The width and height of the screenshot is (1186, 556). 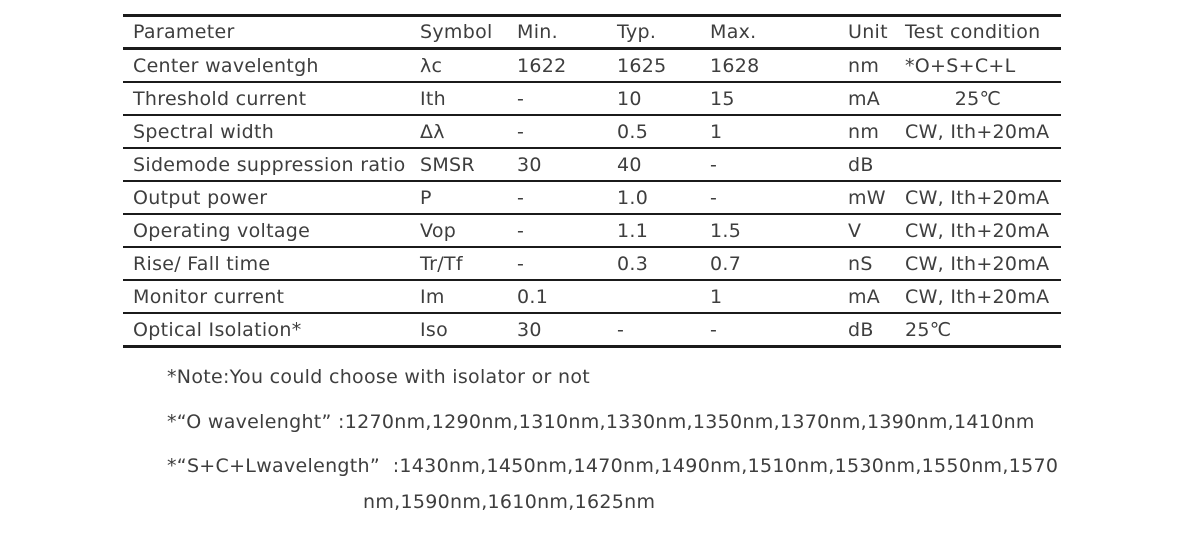 What do you see at coordinates (769, 99) in the screenshot?
I see `cell-max: 15` at bounding box center [769, 99].